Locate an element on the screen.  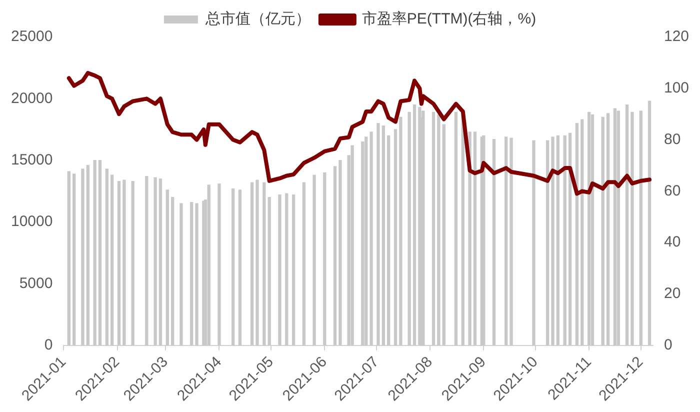
y2-tick-label: 20 is located at coordinates (672, 293).